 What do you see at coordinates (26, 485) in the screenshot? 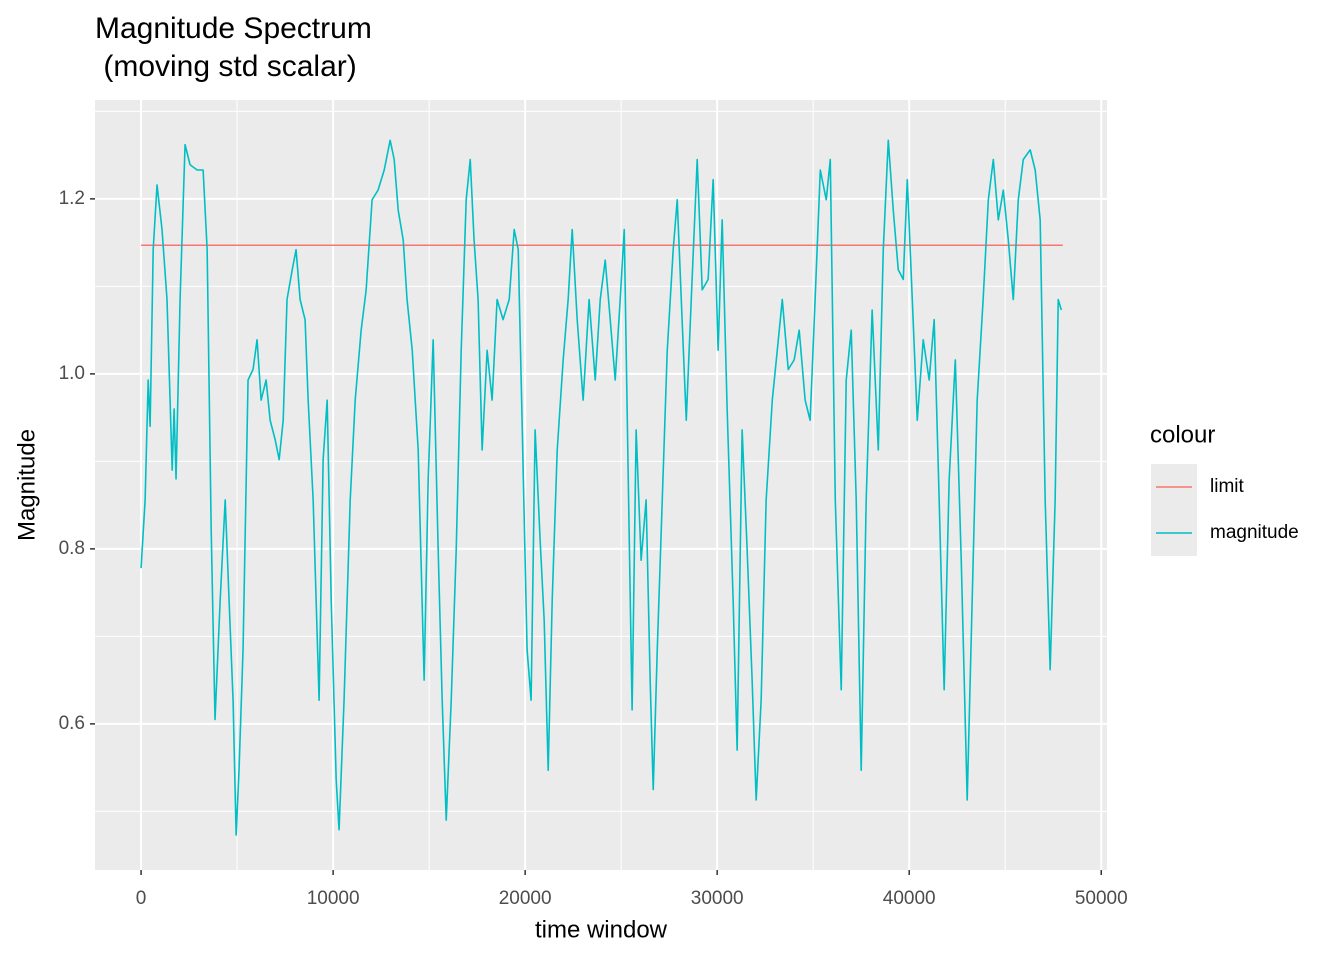
I see `y-axis-title: Magnitude` at bounding box center [26, 485].